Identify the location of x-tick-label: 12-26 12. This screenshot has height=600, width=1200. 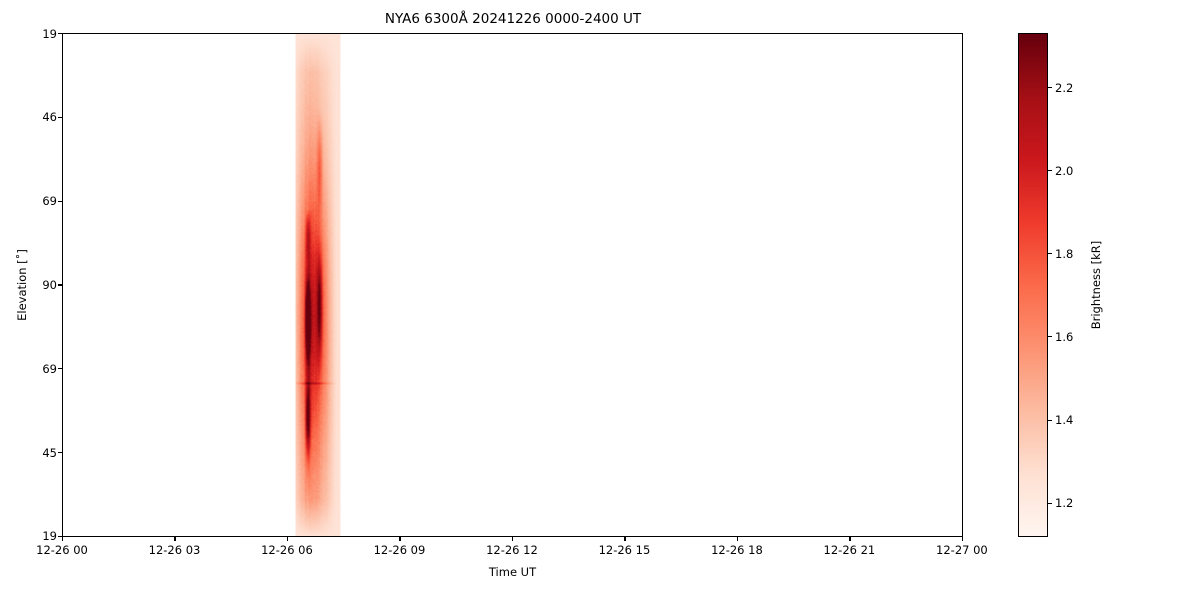
(512, 550).